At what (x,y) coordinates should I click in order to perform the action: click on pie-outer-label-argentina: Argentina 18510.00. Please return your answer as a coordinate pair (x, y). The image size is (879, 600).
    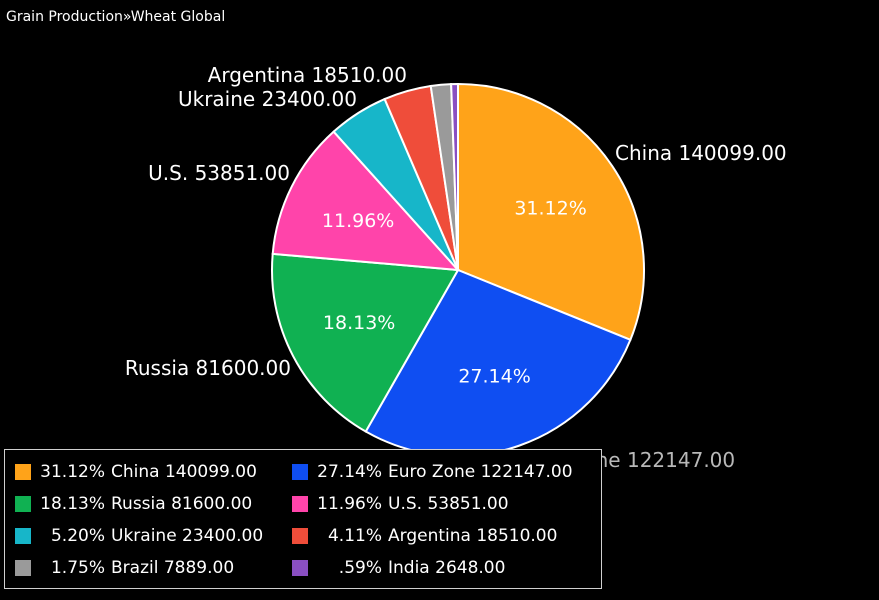
    Looking at the image, I should click on (307, 75).